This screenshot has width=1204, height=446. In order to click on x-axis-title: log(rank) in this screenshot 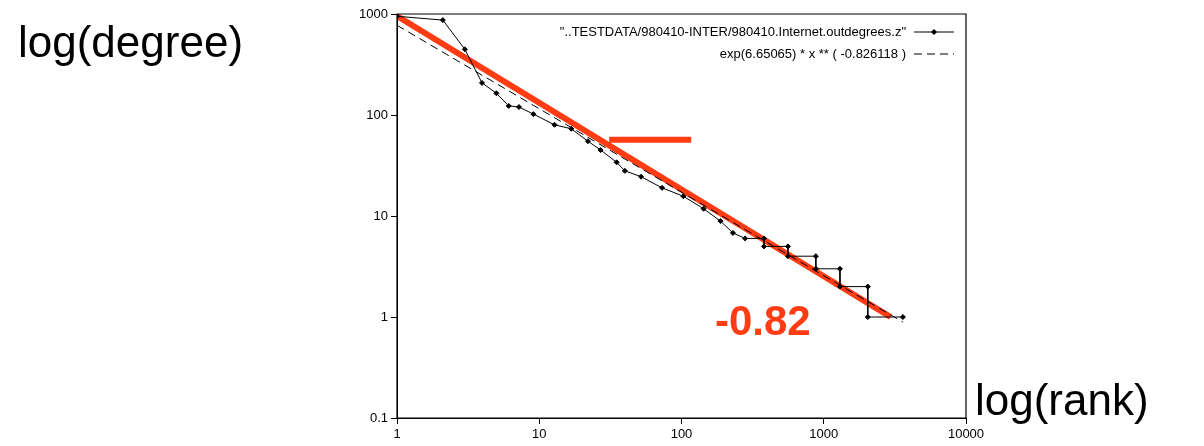, I will do `click(1062, 399)`.